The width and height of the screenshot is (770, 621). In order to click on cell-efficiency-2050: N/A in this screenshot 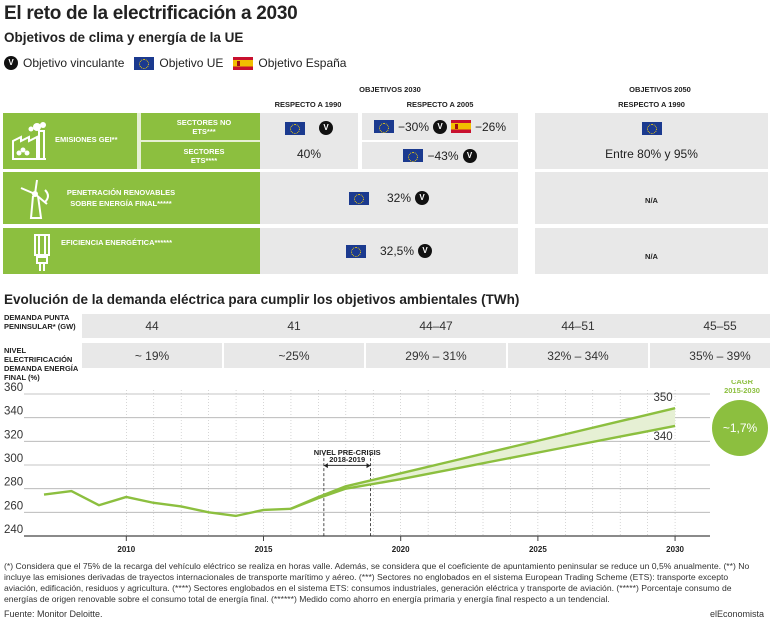, I will do `click(651, 251)`.